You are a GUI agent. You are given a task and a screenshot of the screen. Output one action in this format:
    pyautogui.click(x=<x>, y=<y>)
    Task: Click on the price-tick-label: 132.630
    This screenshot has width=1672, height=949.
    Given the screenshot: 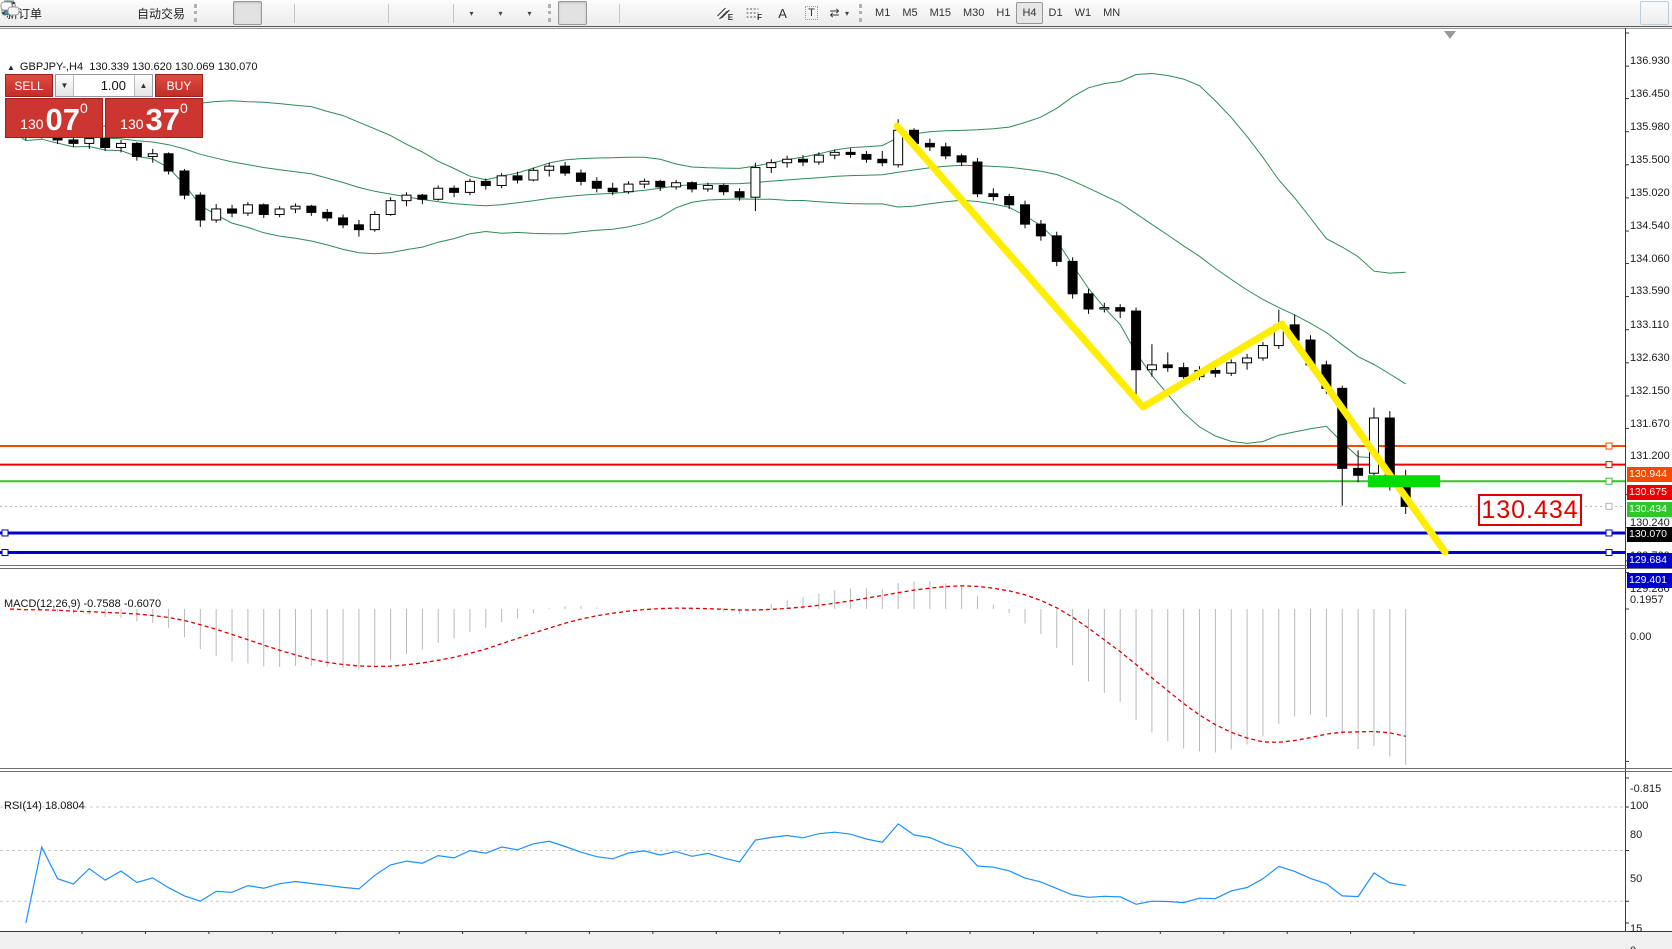 What is the action you would take?
    pyautogui.click(x=1650, y=357)
    